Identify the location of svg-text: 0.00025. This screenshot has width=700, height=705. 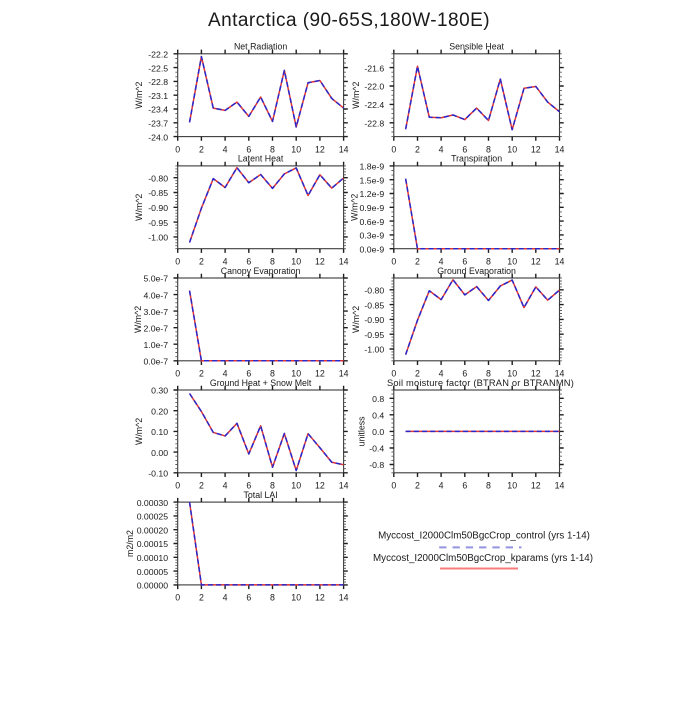
(153, 517).